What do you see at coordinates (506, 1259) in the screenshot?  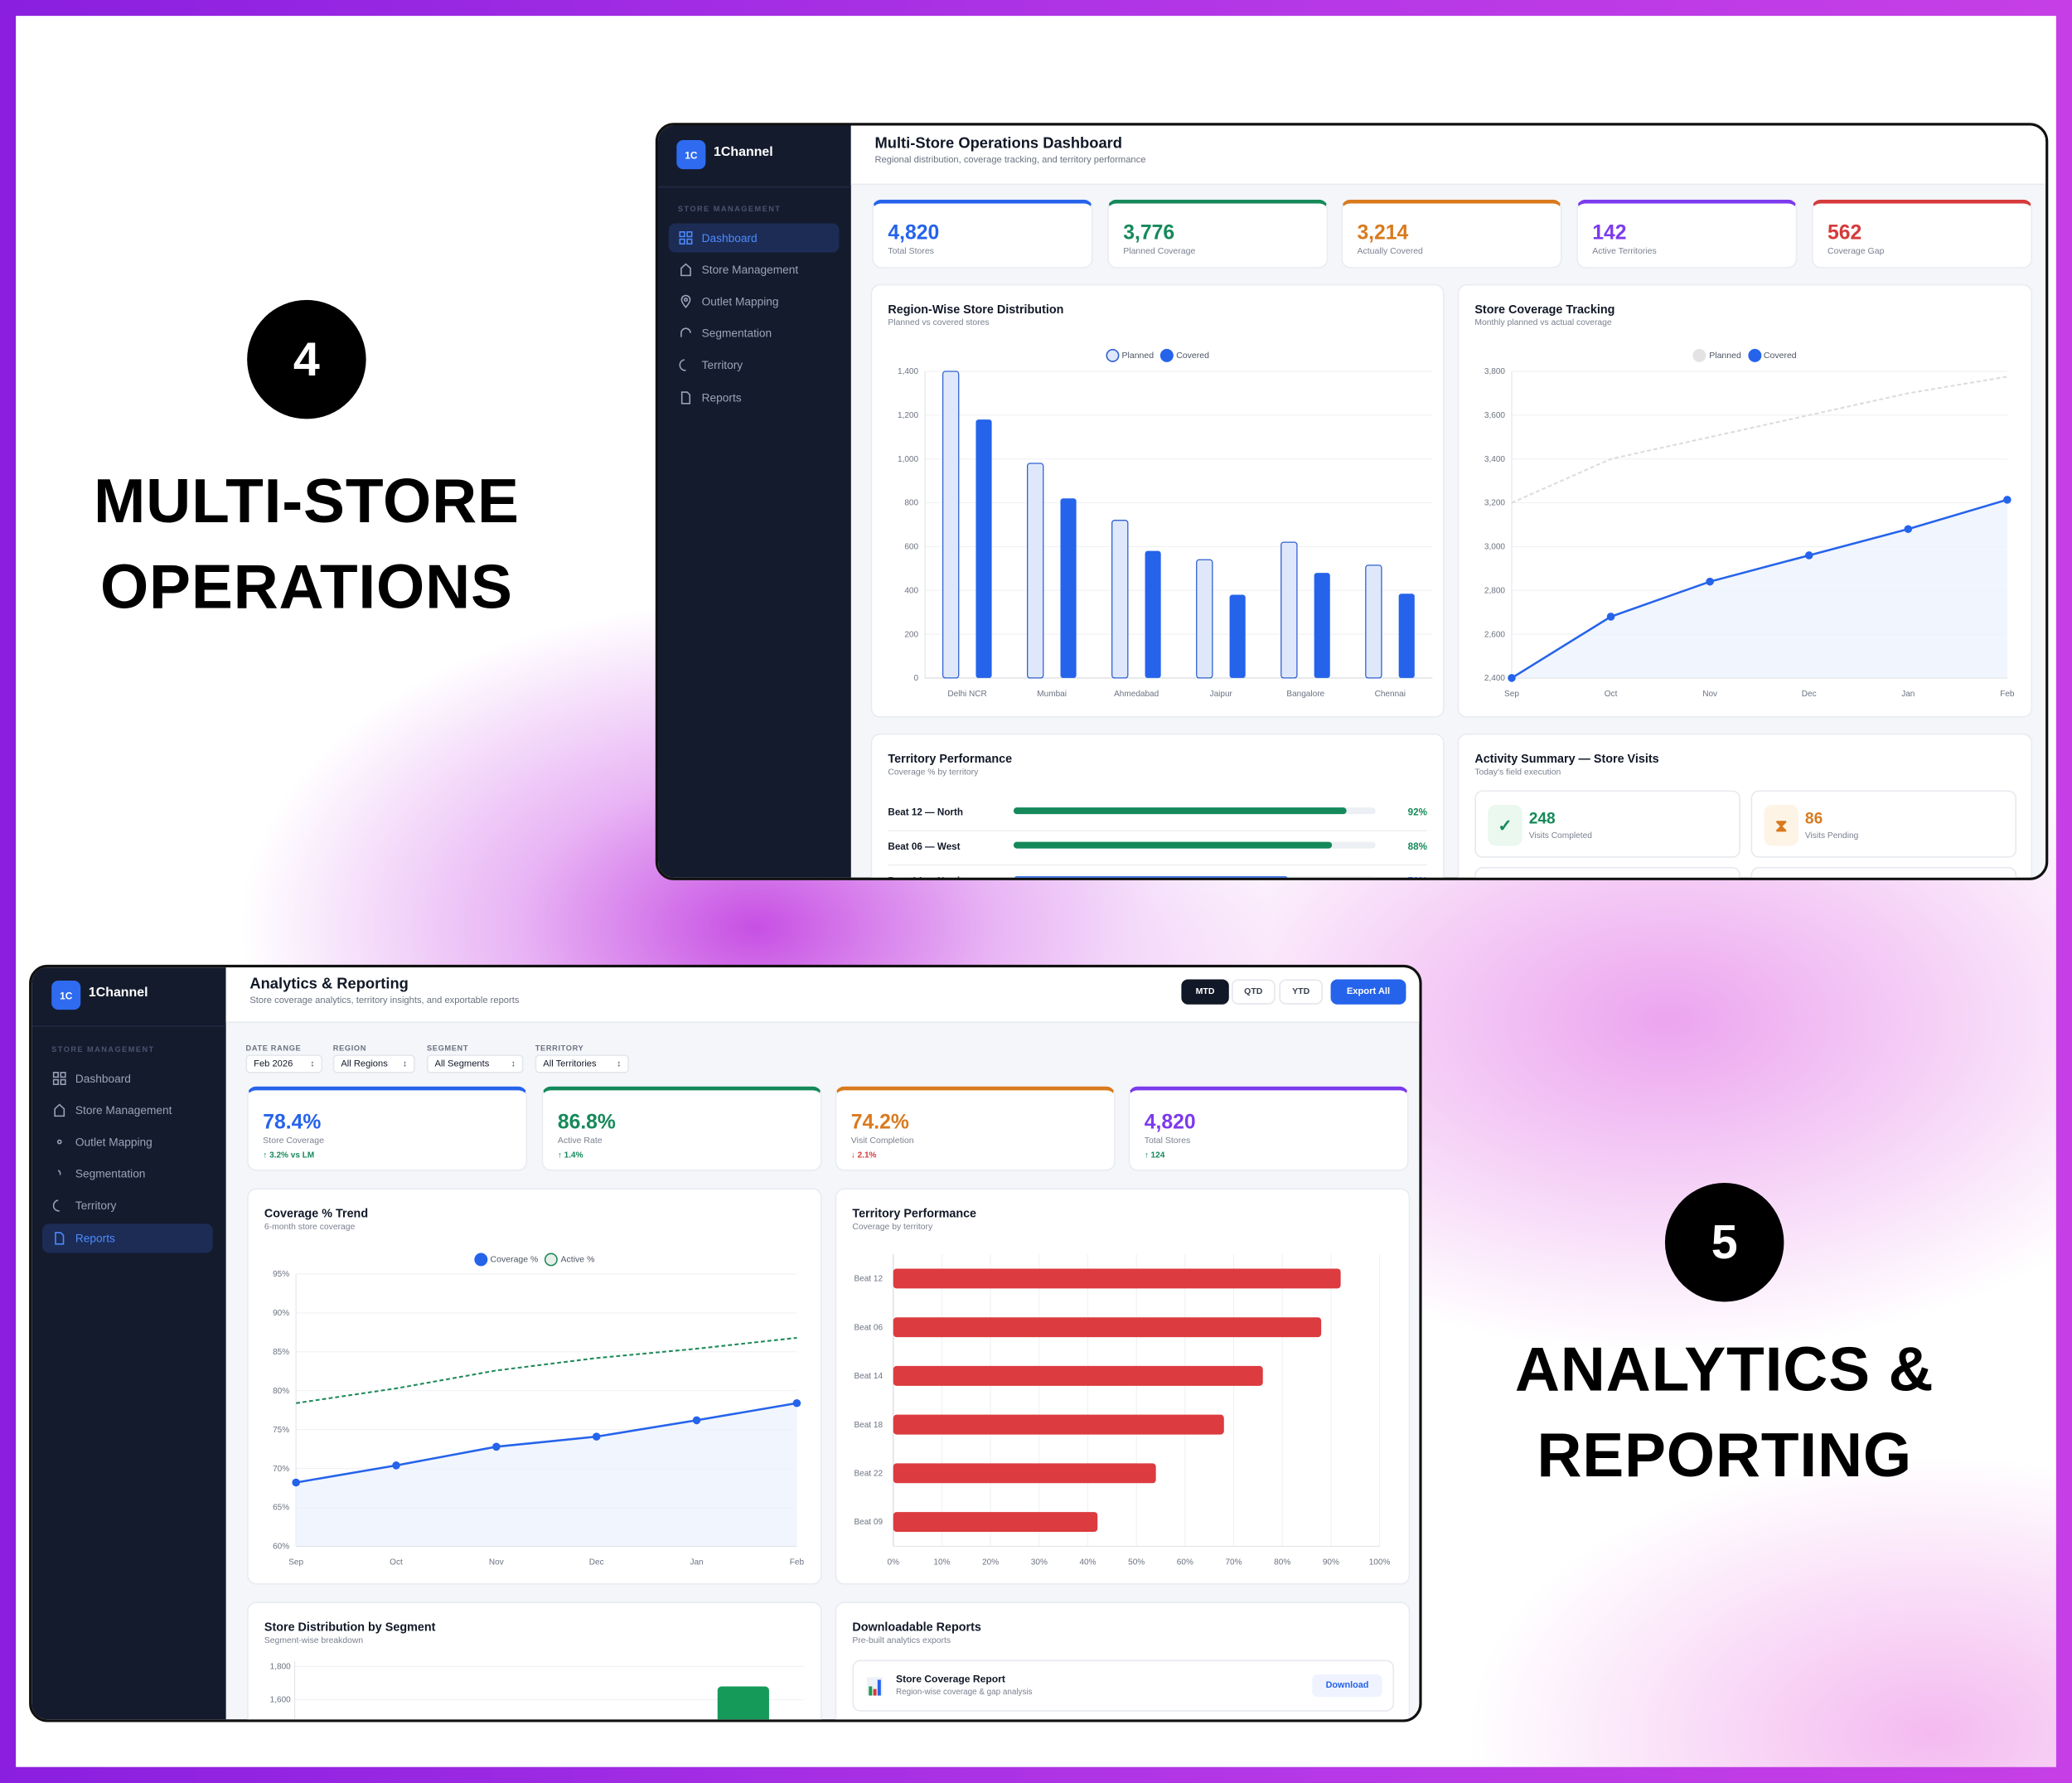 I see `legend-item-coverage: Coverage %` at bounding box center [506, 1259].